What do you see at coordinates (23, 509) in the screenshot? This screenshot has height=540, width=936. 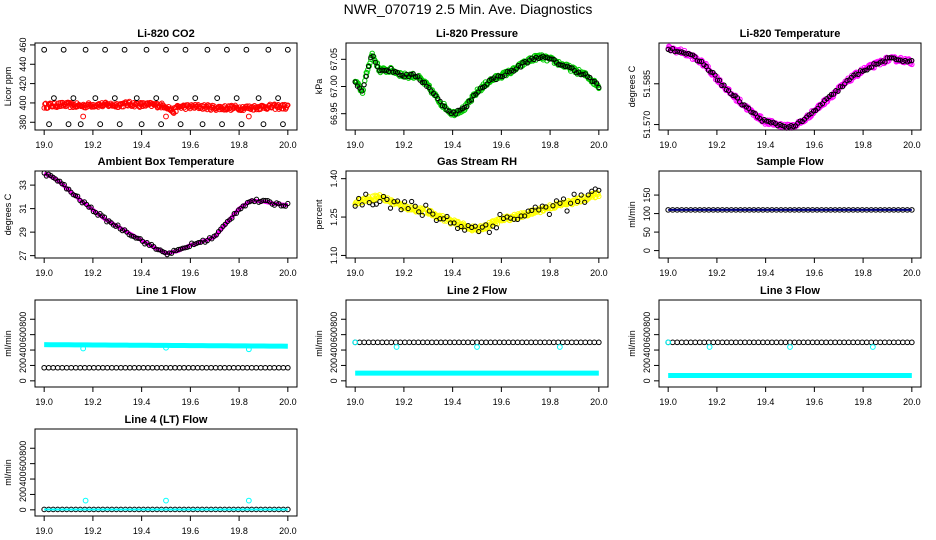 I see `y-tick-label: 0` at bounding box center [23, 509].